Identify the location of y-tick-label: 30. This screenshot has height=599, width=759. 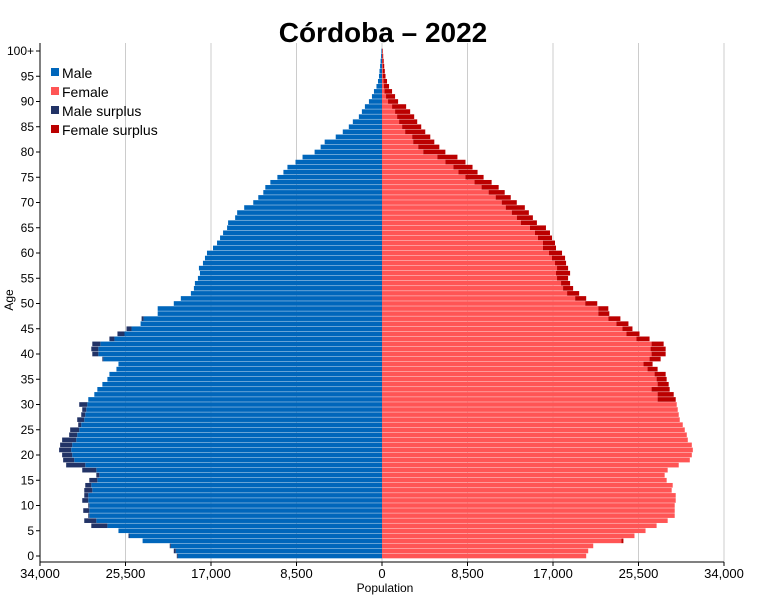
(28, 405).